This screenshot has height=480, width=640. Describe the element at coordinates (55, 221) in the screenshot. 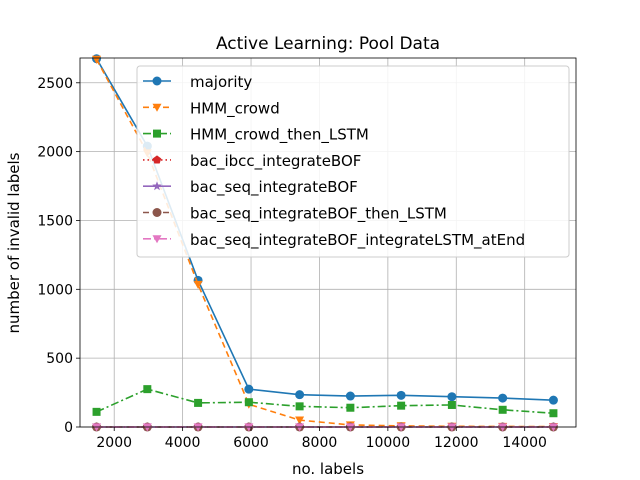

I see `y-tick-label: 1500` at that location.